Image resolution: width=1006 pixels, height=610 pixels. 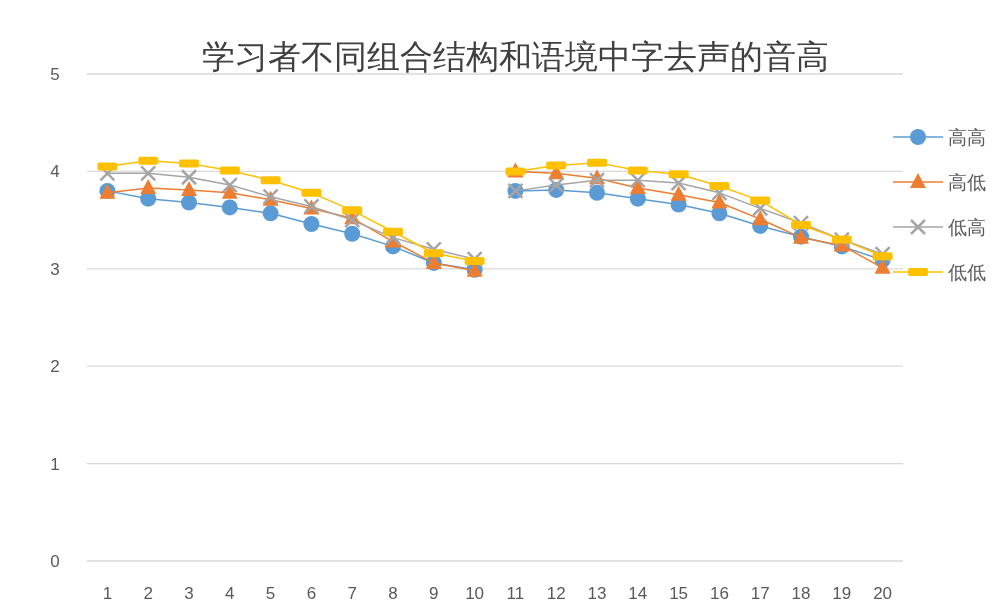 What do you see at coordinates (760, 593) in the screenshot?
I see `x-tick-label: 17` at bounding box center [760, 593].